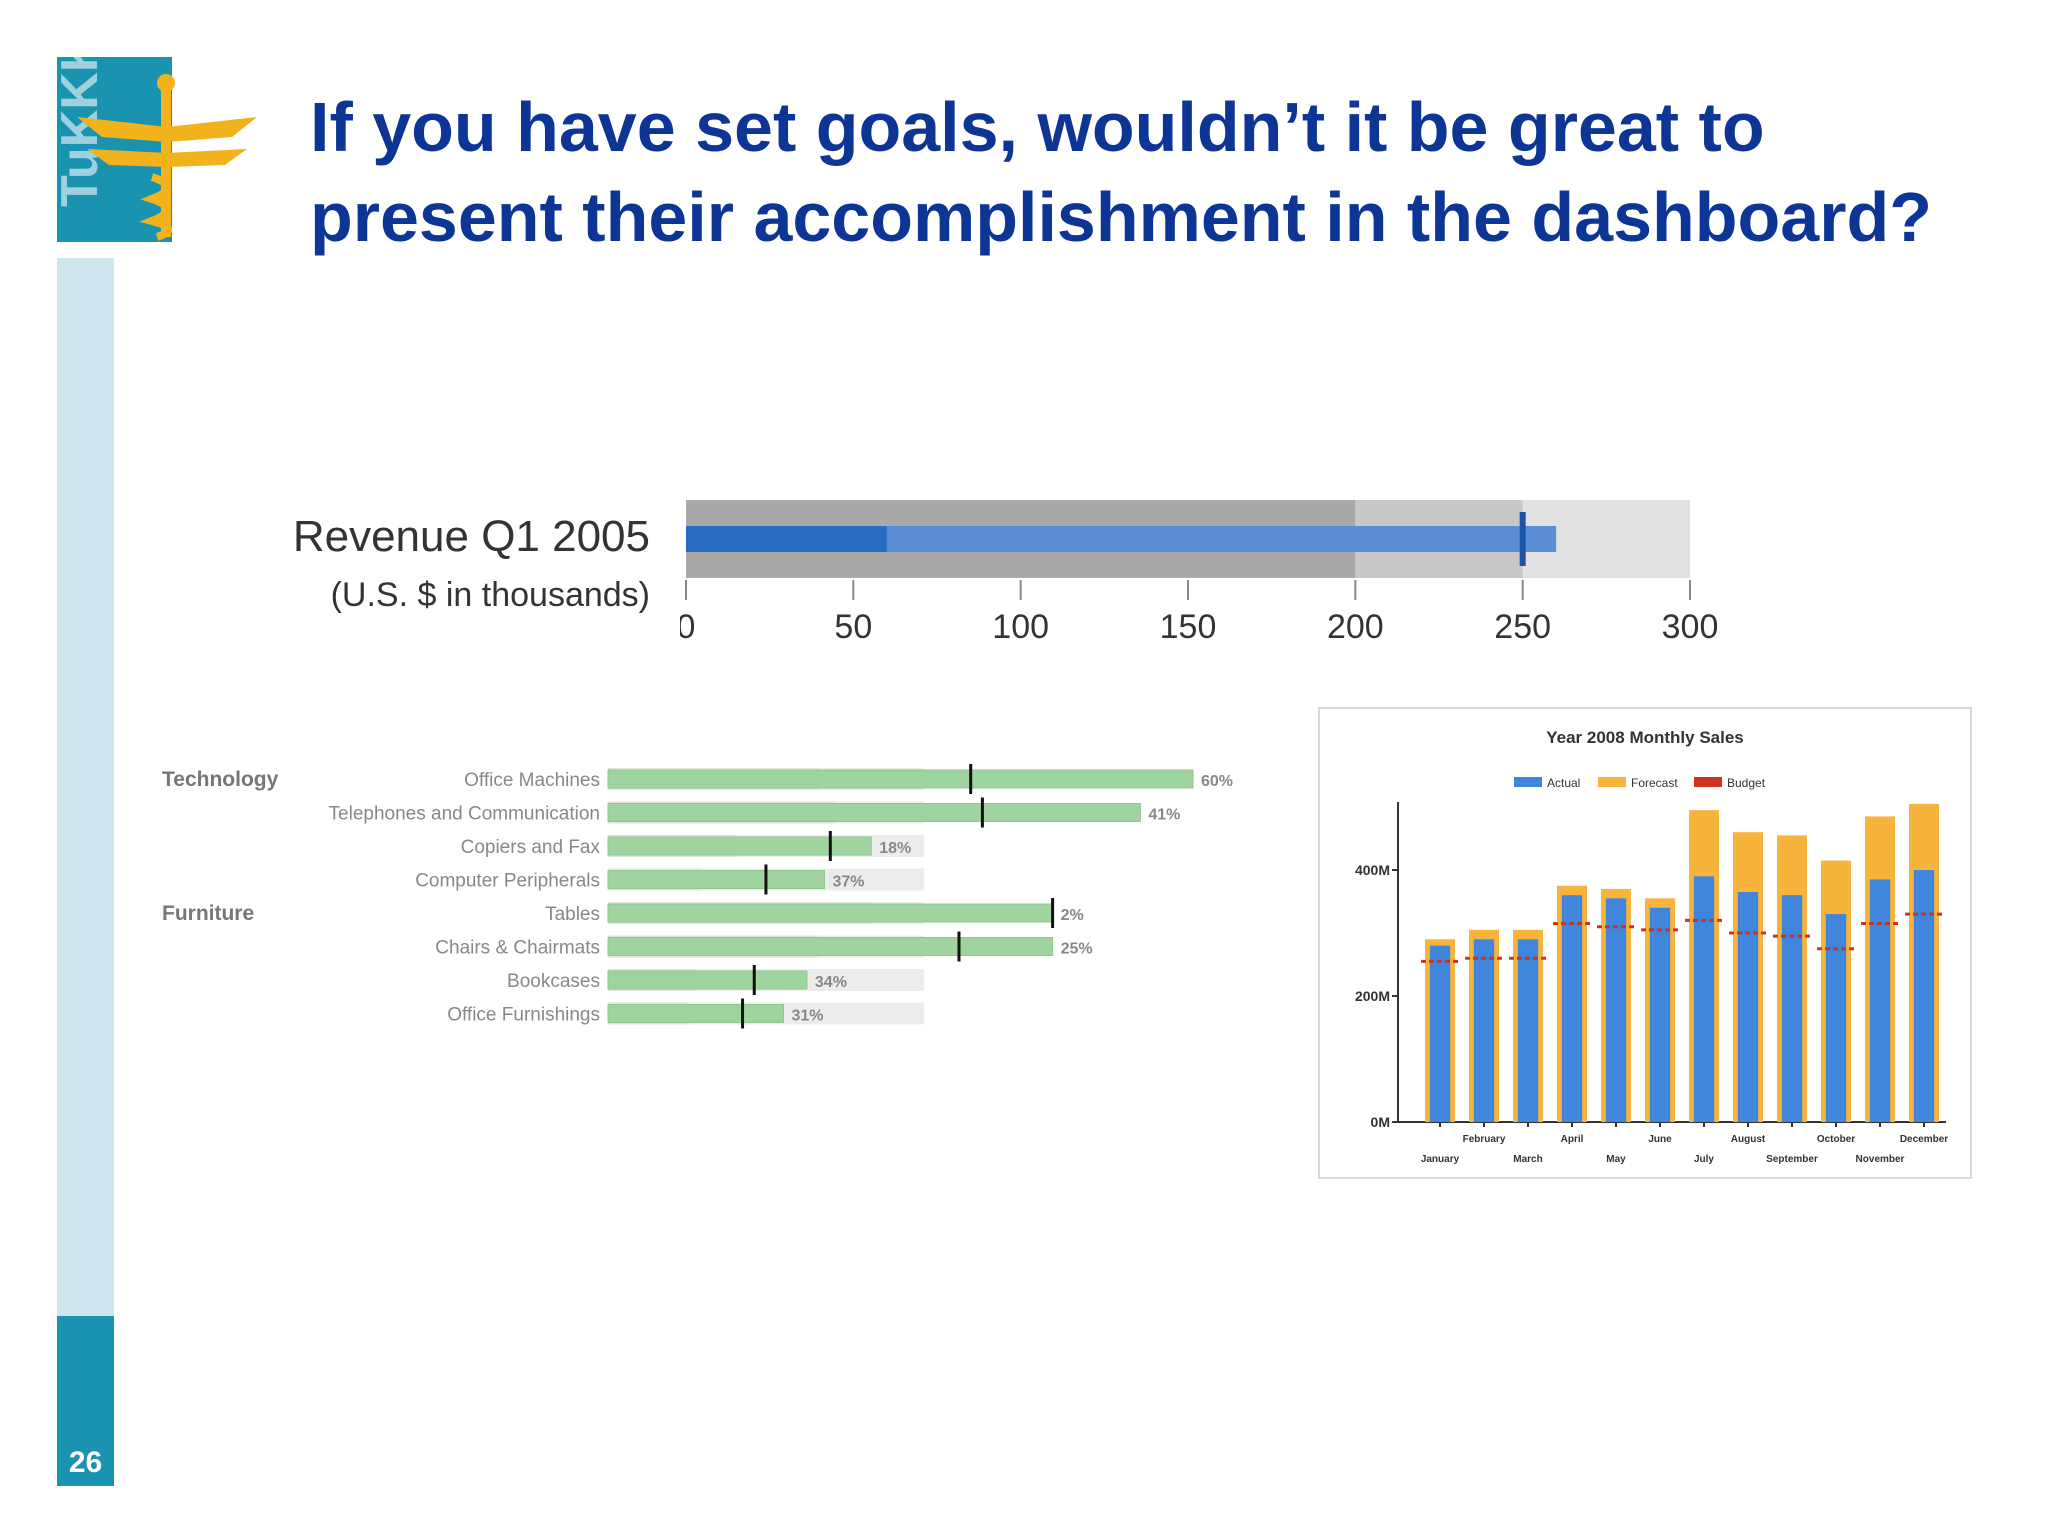 The height and width of the screenshot is (1536, 2048). Describe the element at coordinates (415, 563) in the screenshot. I see `revenue-label: Revenue Q1 2005 (U.S. $ in thousands)` at that location.